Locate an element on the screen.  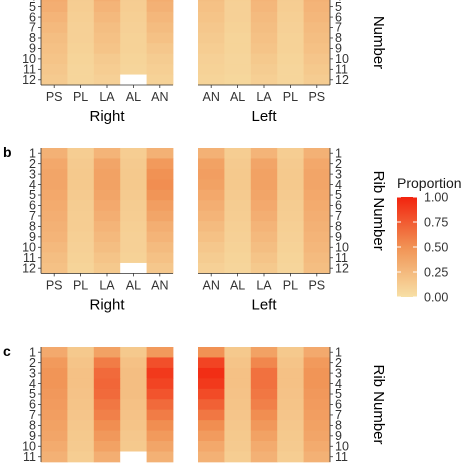
y-tick-label: 10 is located at coordinates (342, 446).